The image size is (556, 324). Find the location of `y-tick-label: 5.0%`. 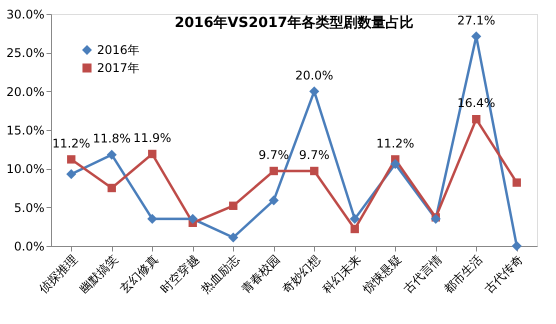

y-tick-label: 5.0% is located at coordinates (29, 207).